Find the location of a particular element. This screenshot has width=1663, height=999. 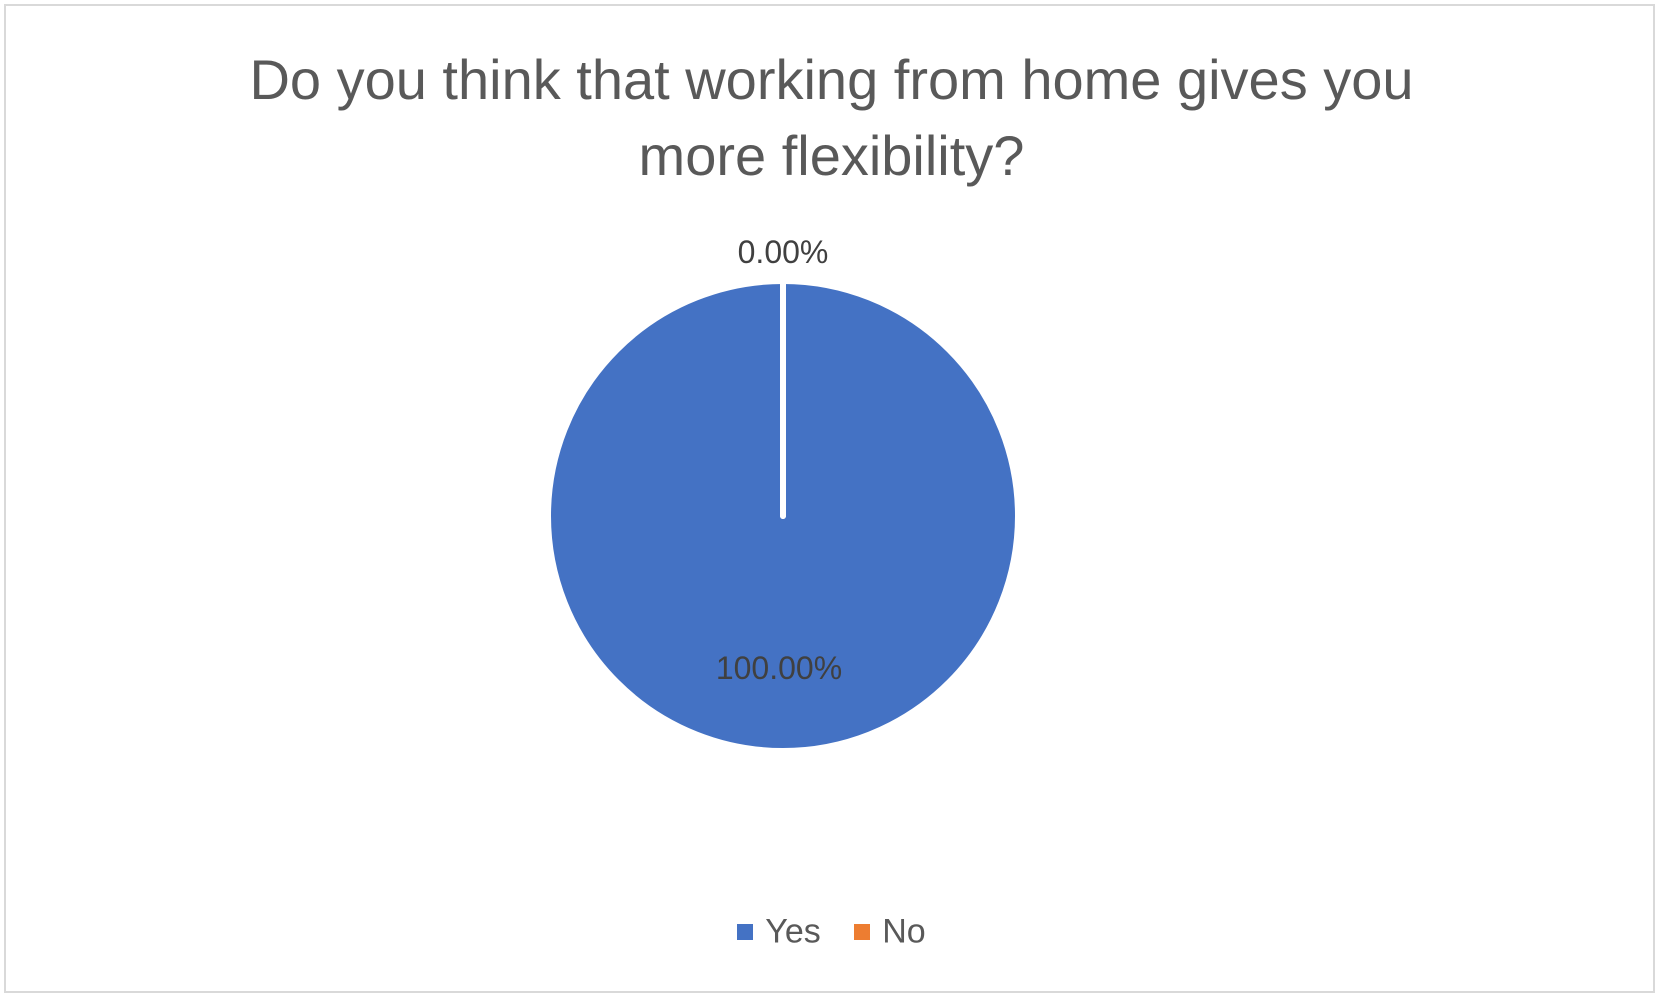

data-label-no: 0.00% is located at coordinates (783, 252).